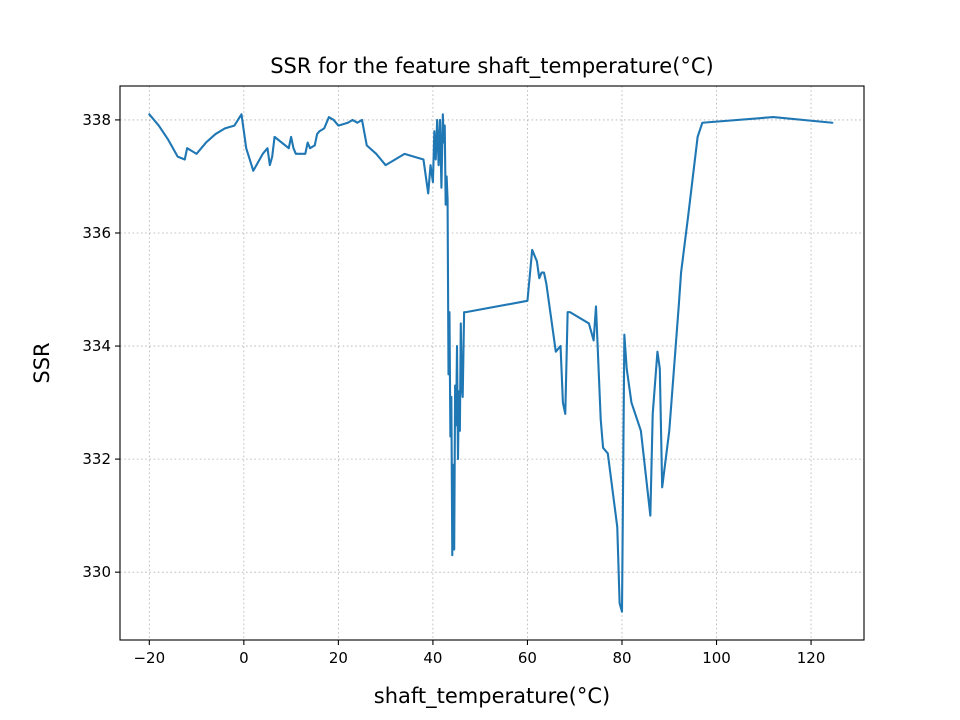 This screenshot has height=720, width=960. Describe the element at coordinates (432, 658) in the screenshot. I see `x-tick-label: 40` at that location.